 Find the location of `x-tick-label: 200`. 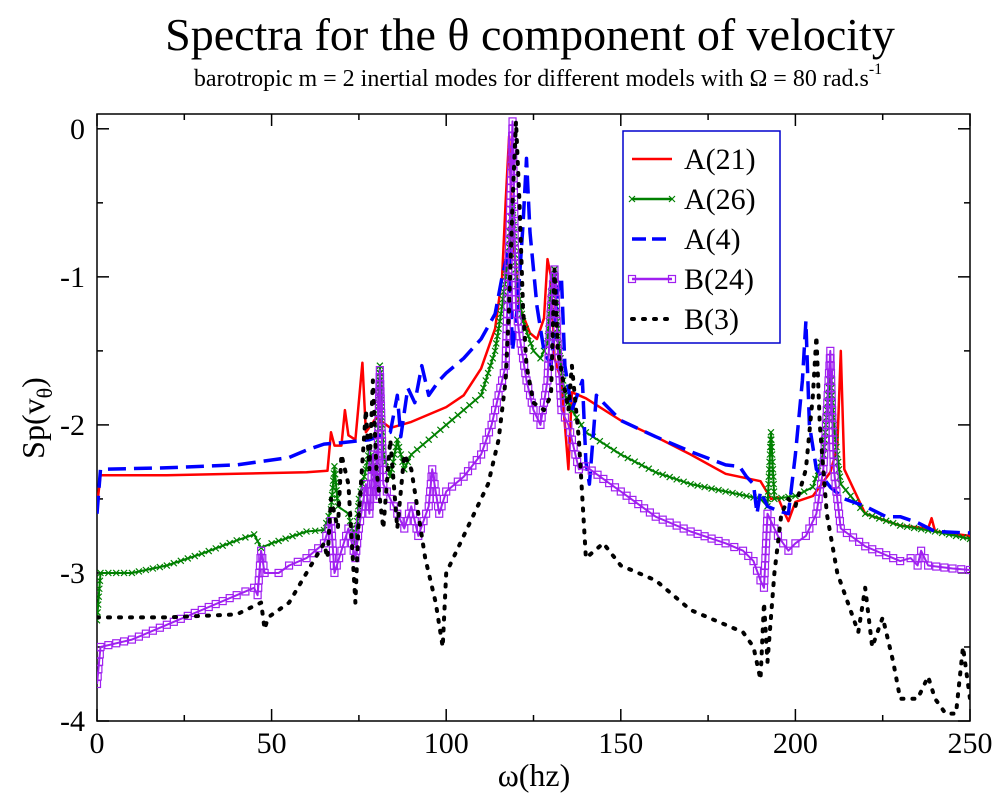

x-tick-label: 200 is located at coordinates (795, 743).